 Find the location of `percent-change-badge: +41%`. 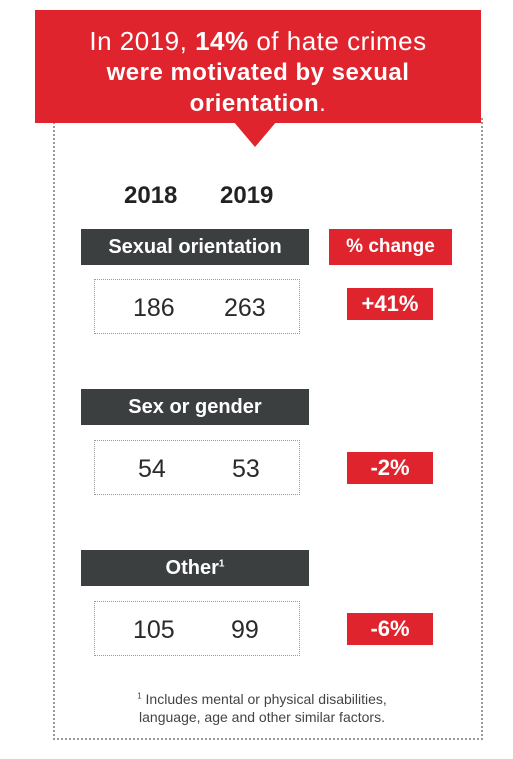

percent-change-badge: +41% is located at coordinates (390, 304).